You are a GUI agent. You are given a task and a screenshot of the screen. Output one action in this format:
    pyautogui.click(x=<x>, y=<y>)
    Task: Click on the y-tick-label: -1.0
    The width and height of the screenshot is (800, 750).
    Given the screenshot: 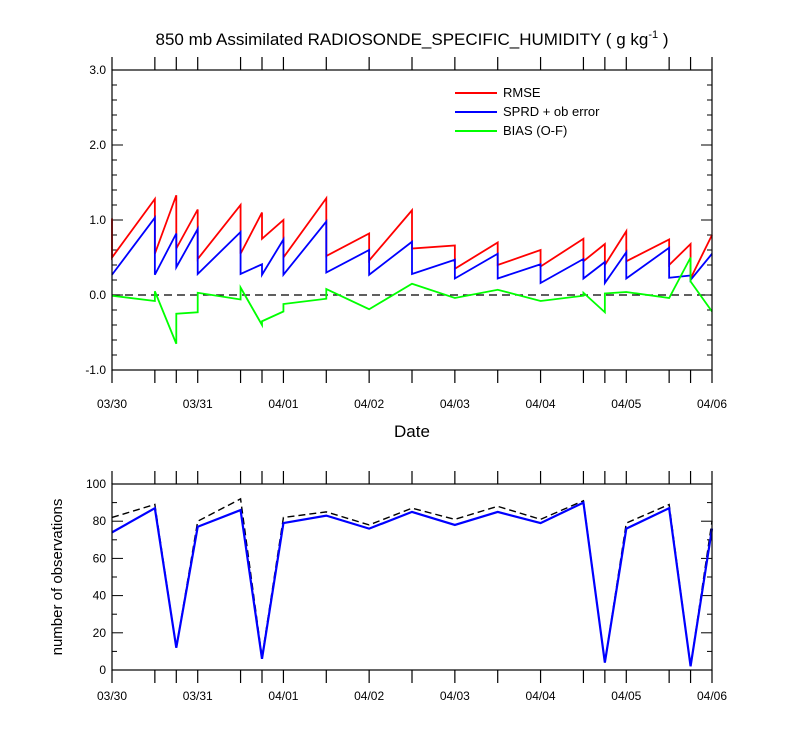 What is the action you would take?
    pyautogui.click(x=95, y=370)
    